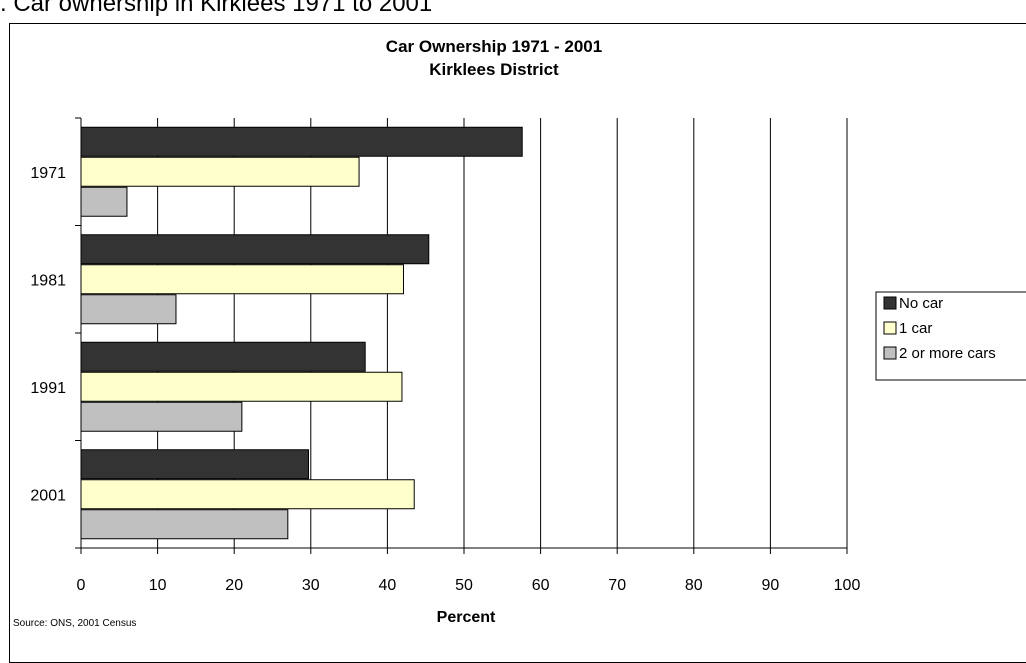  Describe the element at coordinates (464, 585) in the screenshot. I see `x-tick-label: 50` at that location.